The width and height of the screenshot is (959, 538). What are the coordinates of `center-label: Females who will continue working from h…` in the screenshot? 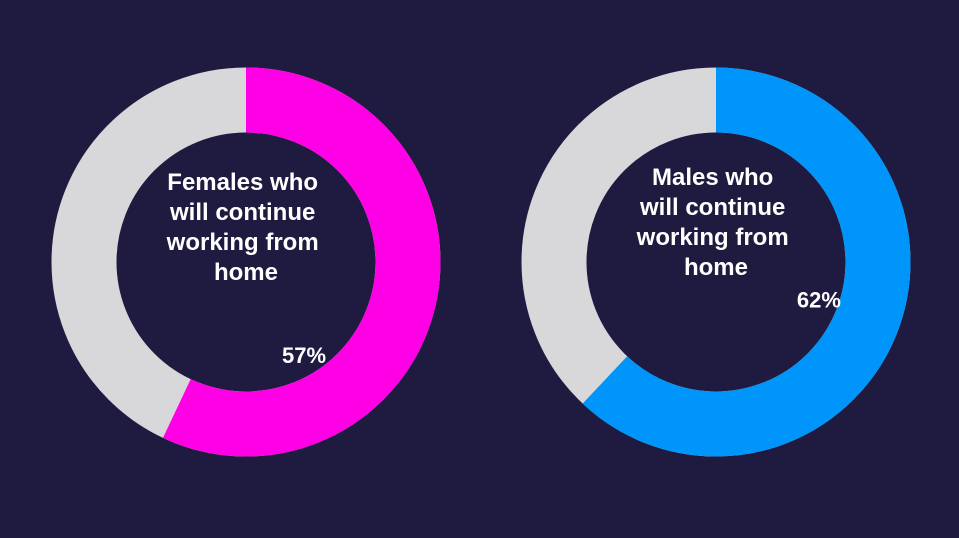 It's located at (246, 227).